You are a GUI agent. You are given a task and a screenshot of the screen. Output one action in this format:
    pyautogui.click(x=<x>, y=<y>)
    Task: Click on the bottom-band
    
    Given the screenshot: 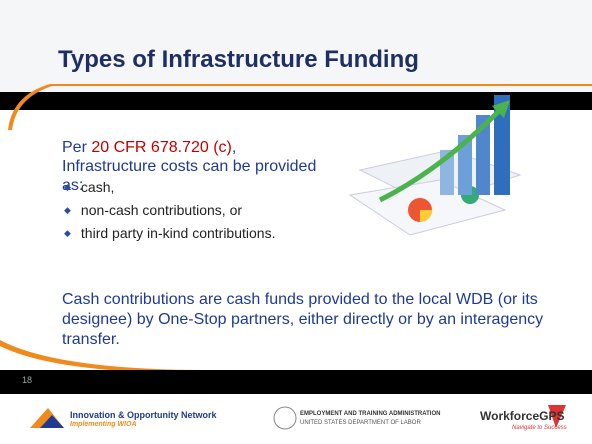 What is the action you would take?
    pyautogui.click(x=296, y=382)
    